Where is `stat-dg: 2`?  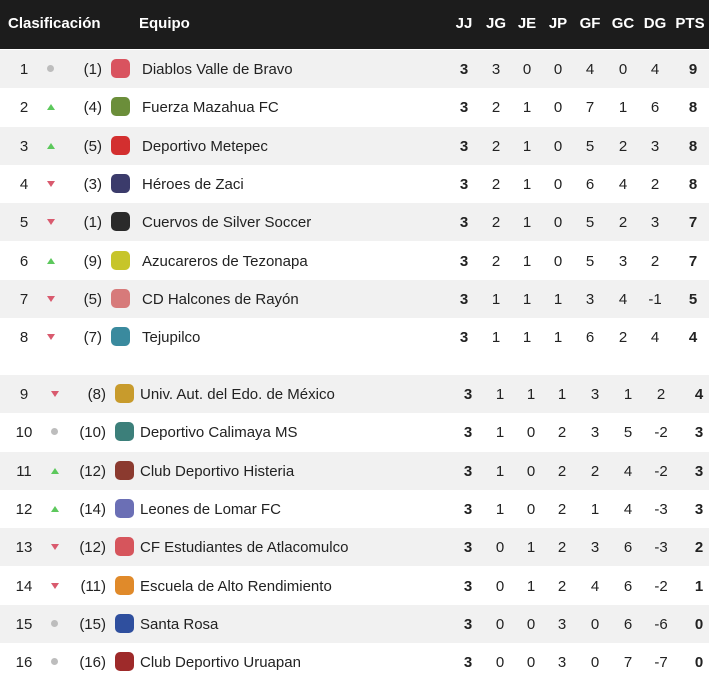
stat-dg: 2 is located at coordinates (655, 184).